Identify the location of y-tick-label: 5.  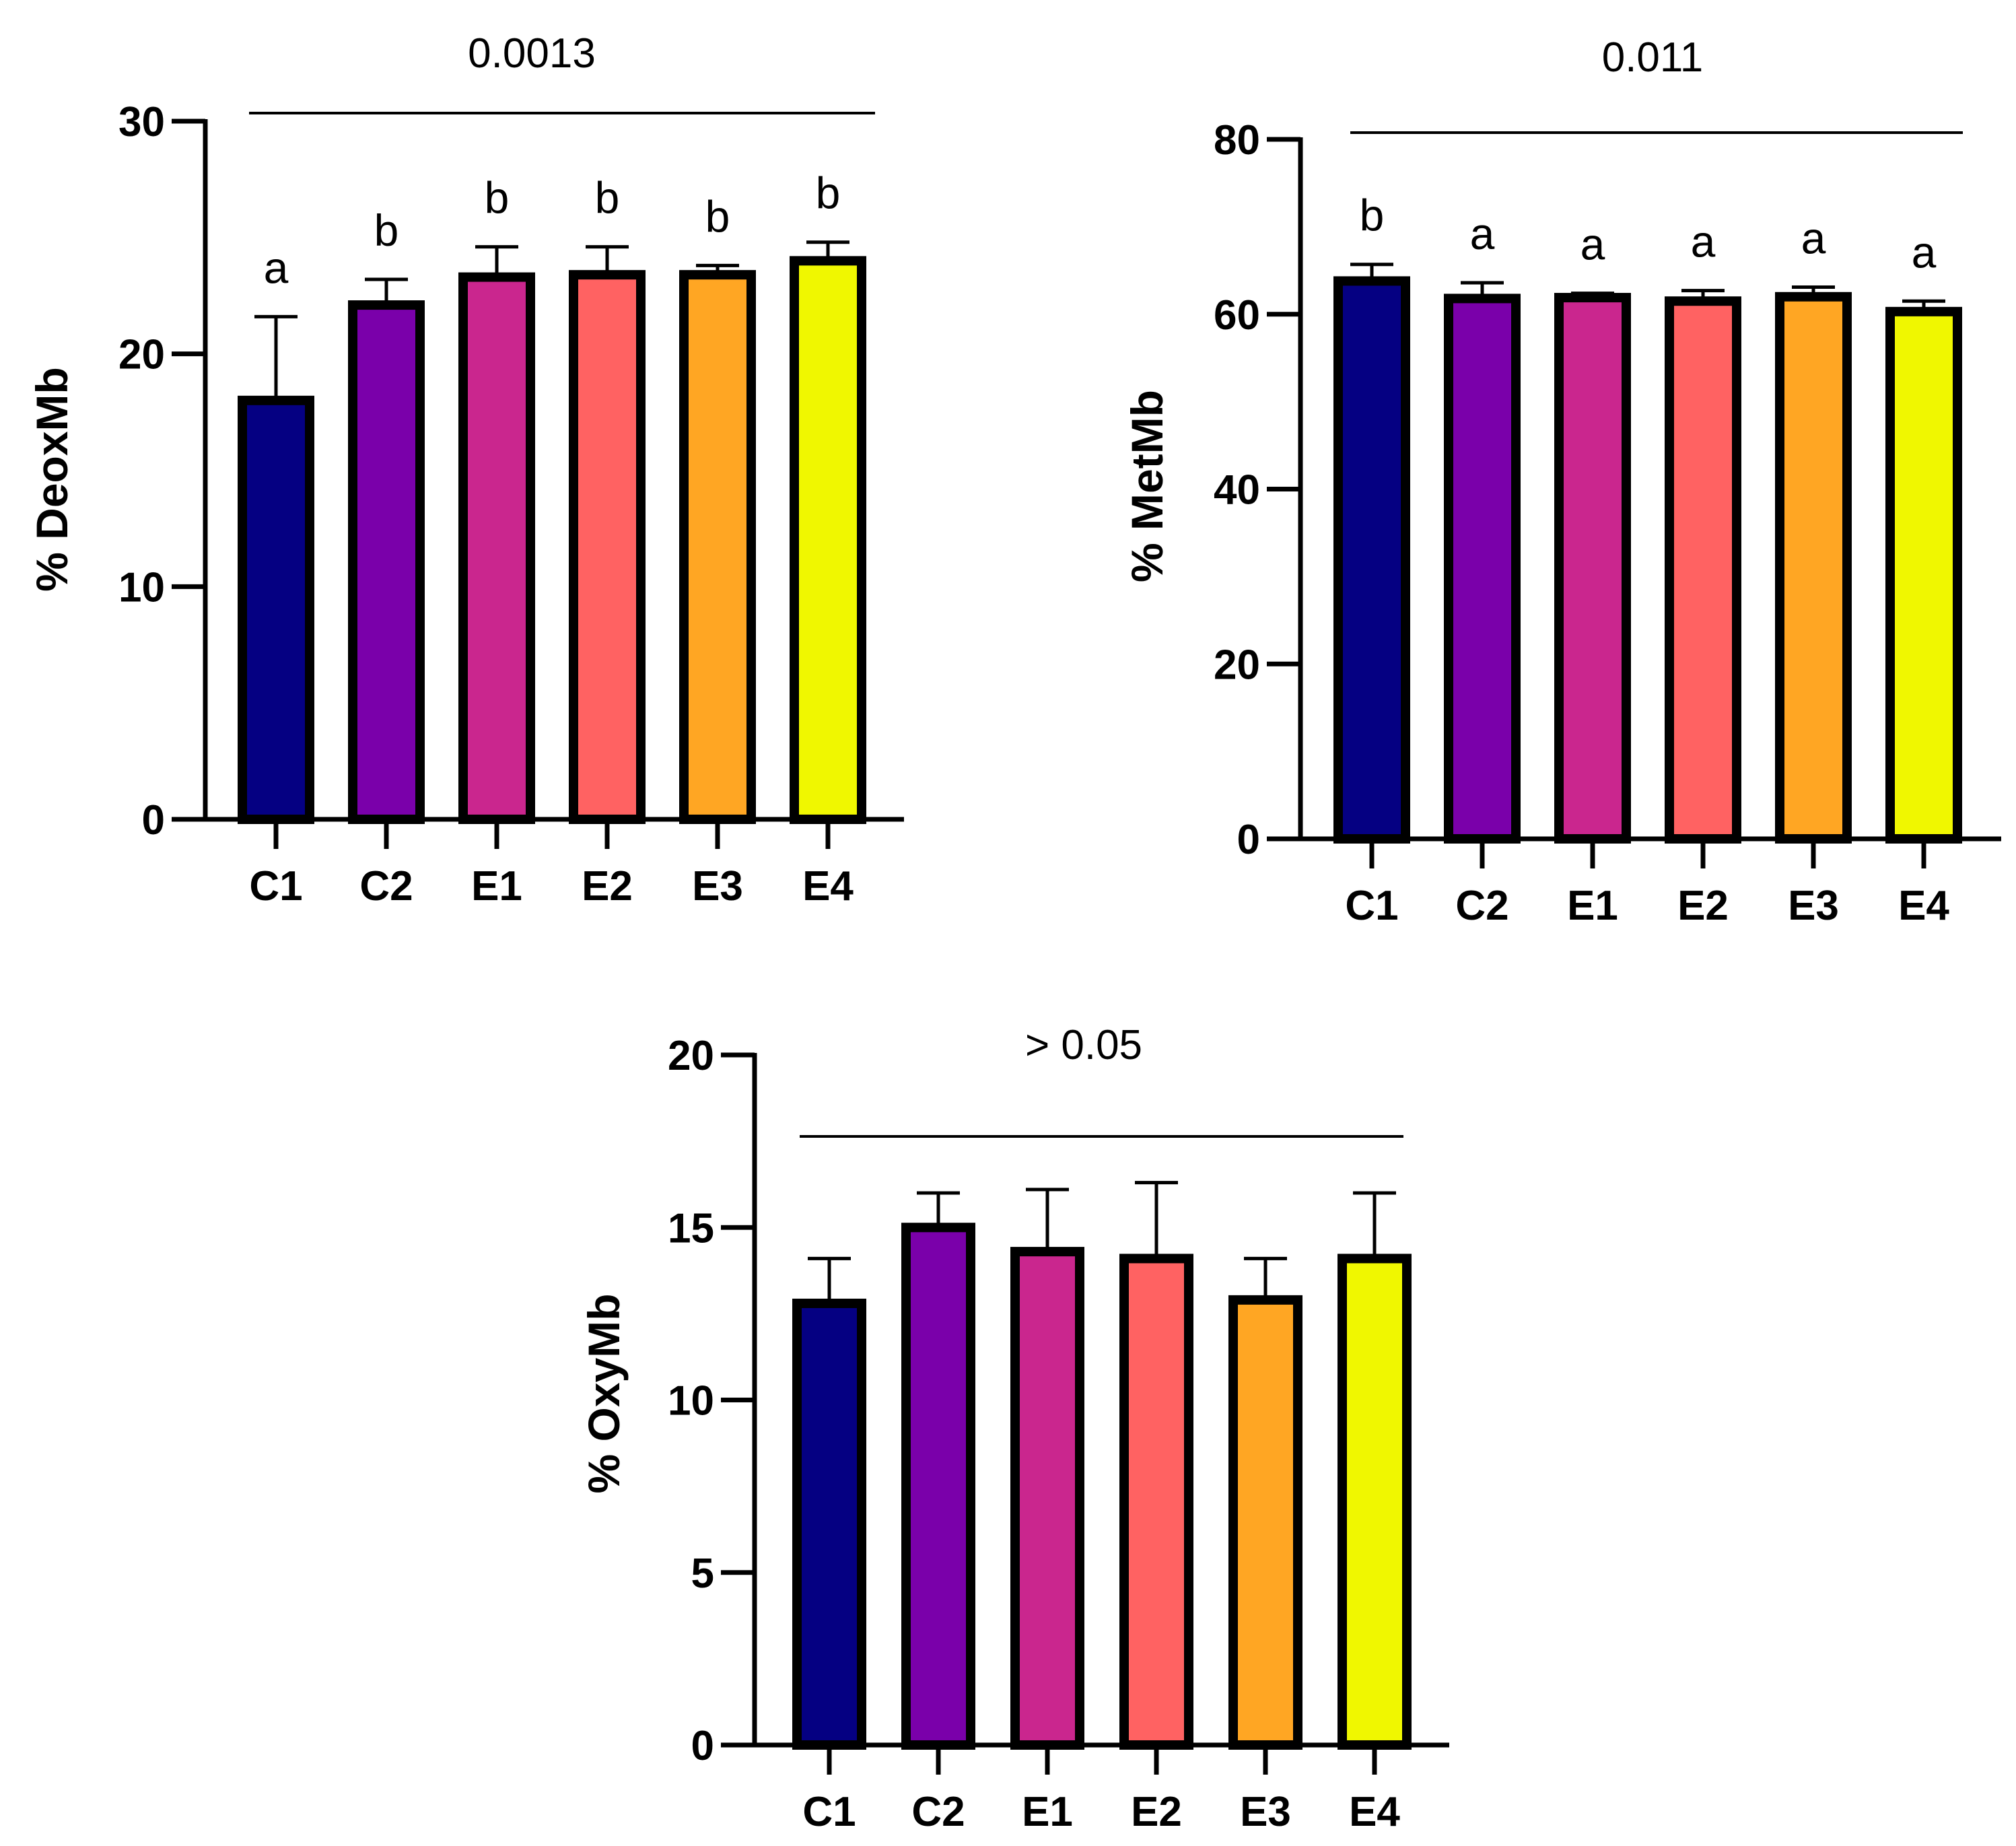
(702, 1573).